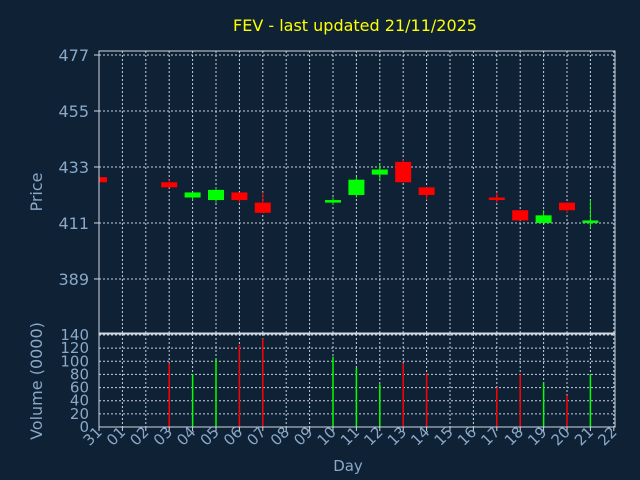 This screenshot has width=640, height=480. Describe the element at coordinates (74, 335) in the screenshot. I see `volume-tick-label: 140` at that location.